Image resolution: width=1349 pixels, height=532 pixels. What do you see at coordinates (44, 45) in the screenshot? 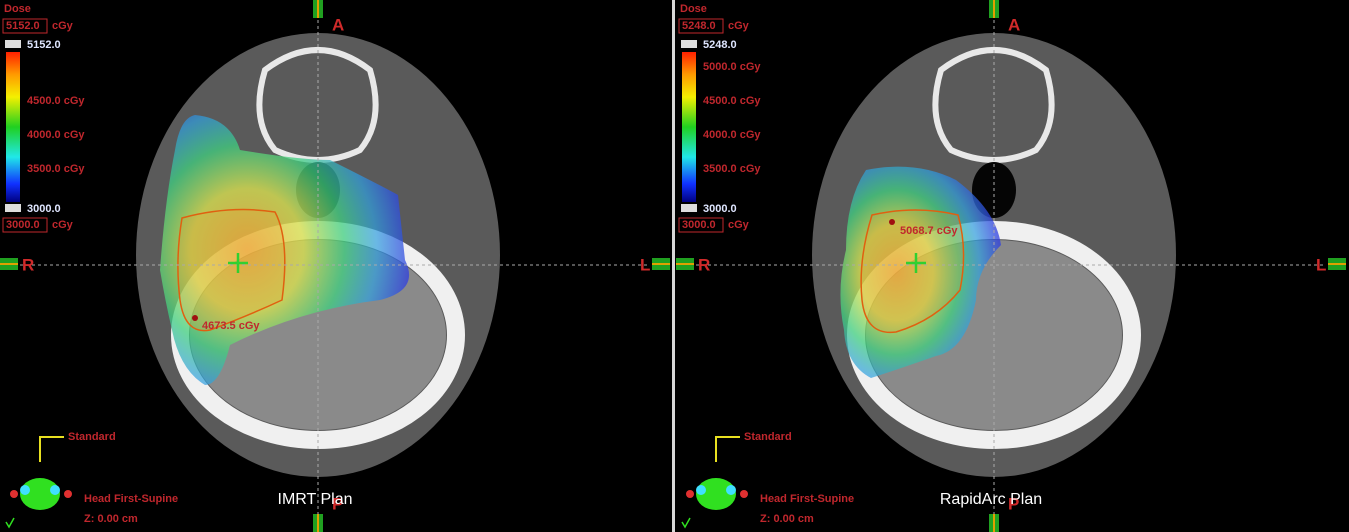
I see `scale-top: 5152.0` at bounding box center [44, 45].